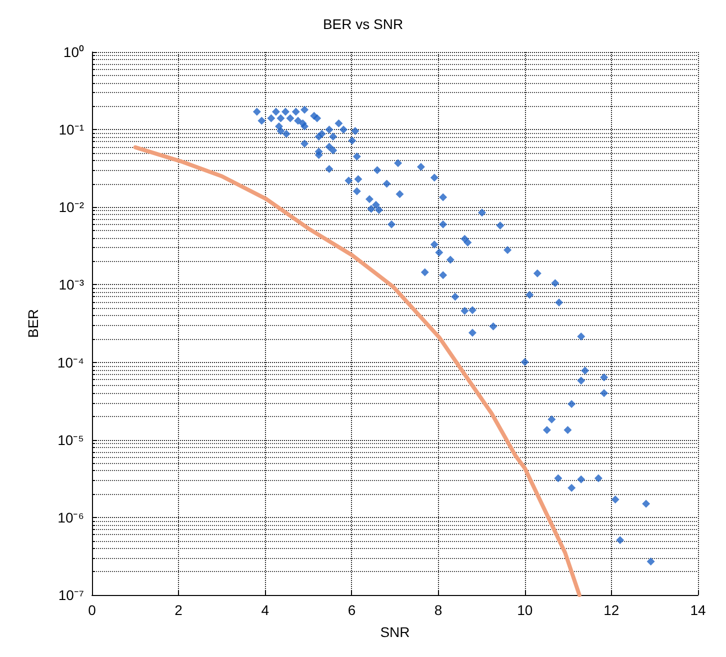 This screenshot has height=657, width=726. Describe the element at coordinates (352, 610) in the screenshot. I see `x-tick-label: 6` at that location.